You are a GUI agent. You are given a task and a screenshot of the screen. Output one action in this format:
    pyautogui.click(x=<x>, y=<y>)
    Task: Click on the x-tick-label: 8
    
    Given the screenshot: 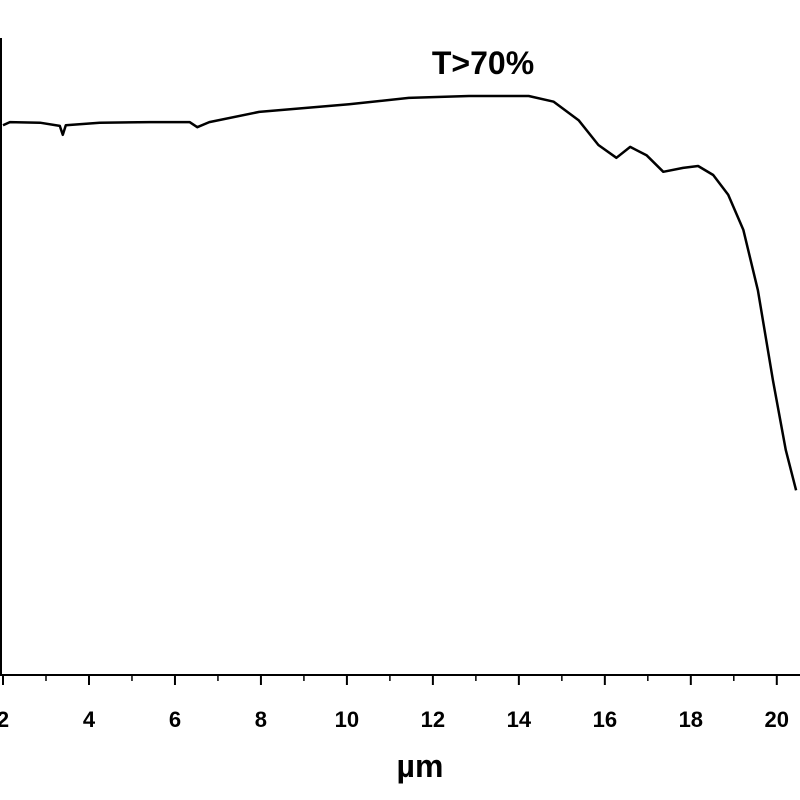 What is the action you would take?
    pyautogui.click(x=261, y=719)
    